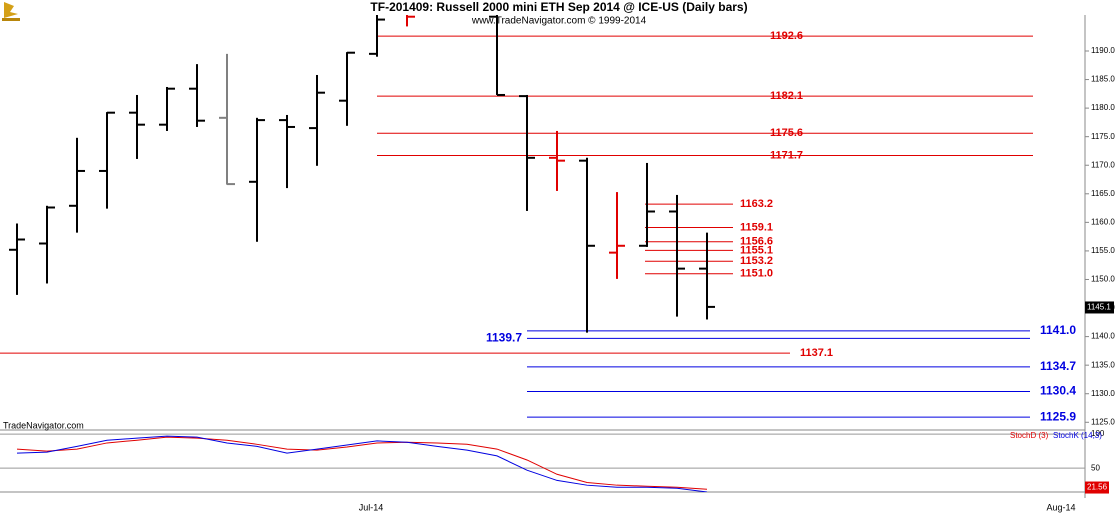 Image resolution: width=1118 pixels, height=515 pixels. I want to click on last-value-box, so click(1097, 487).